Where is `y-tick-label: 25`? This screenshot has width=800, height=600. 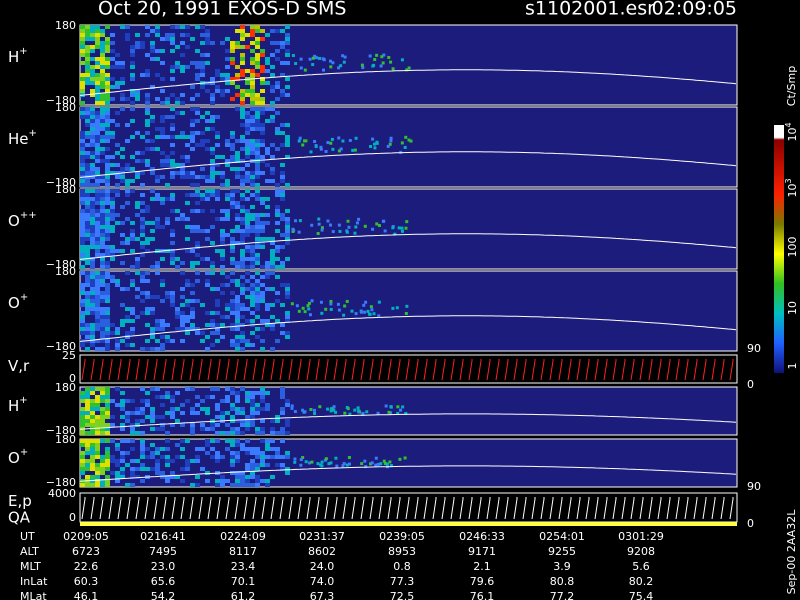
y-tick-label: 25 is located at coordinates (69, 355).